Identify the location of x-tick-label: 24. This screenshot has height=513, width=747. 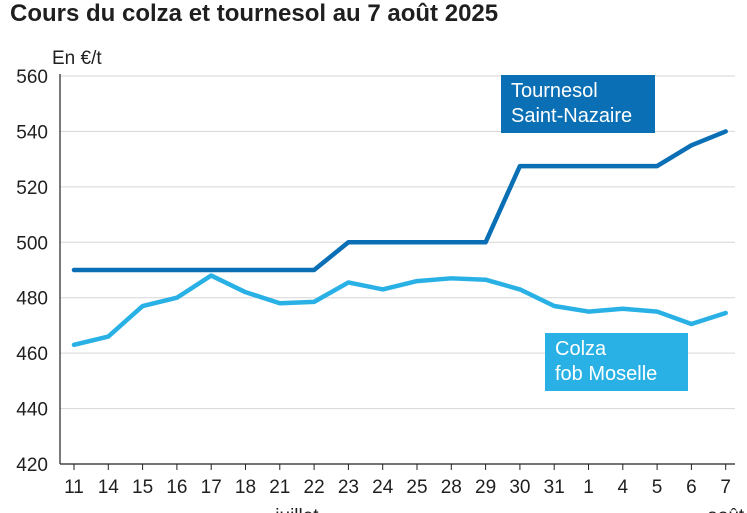
(383, 487).